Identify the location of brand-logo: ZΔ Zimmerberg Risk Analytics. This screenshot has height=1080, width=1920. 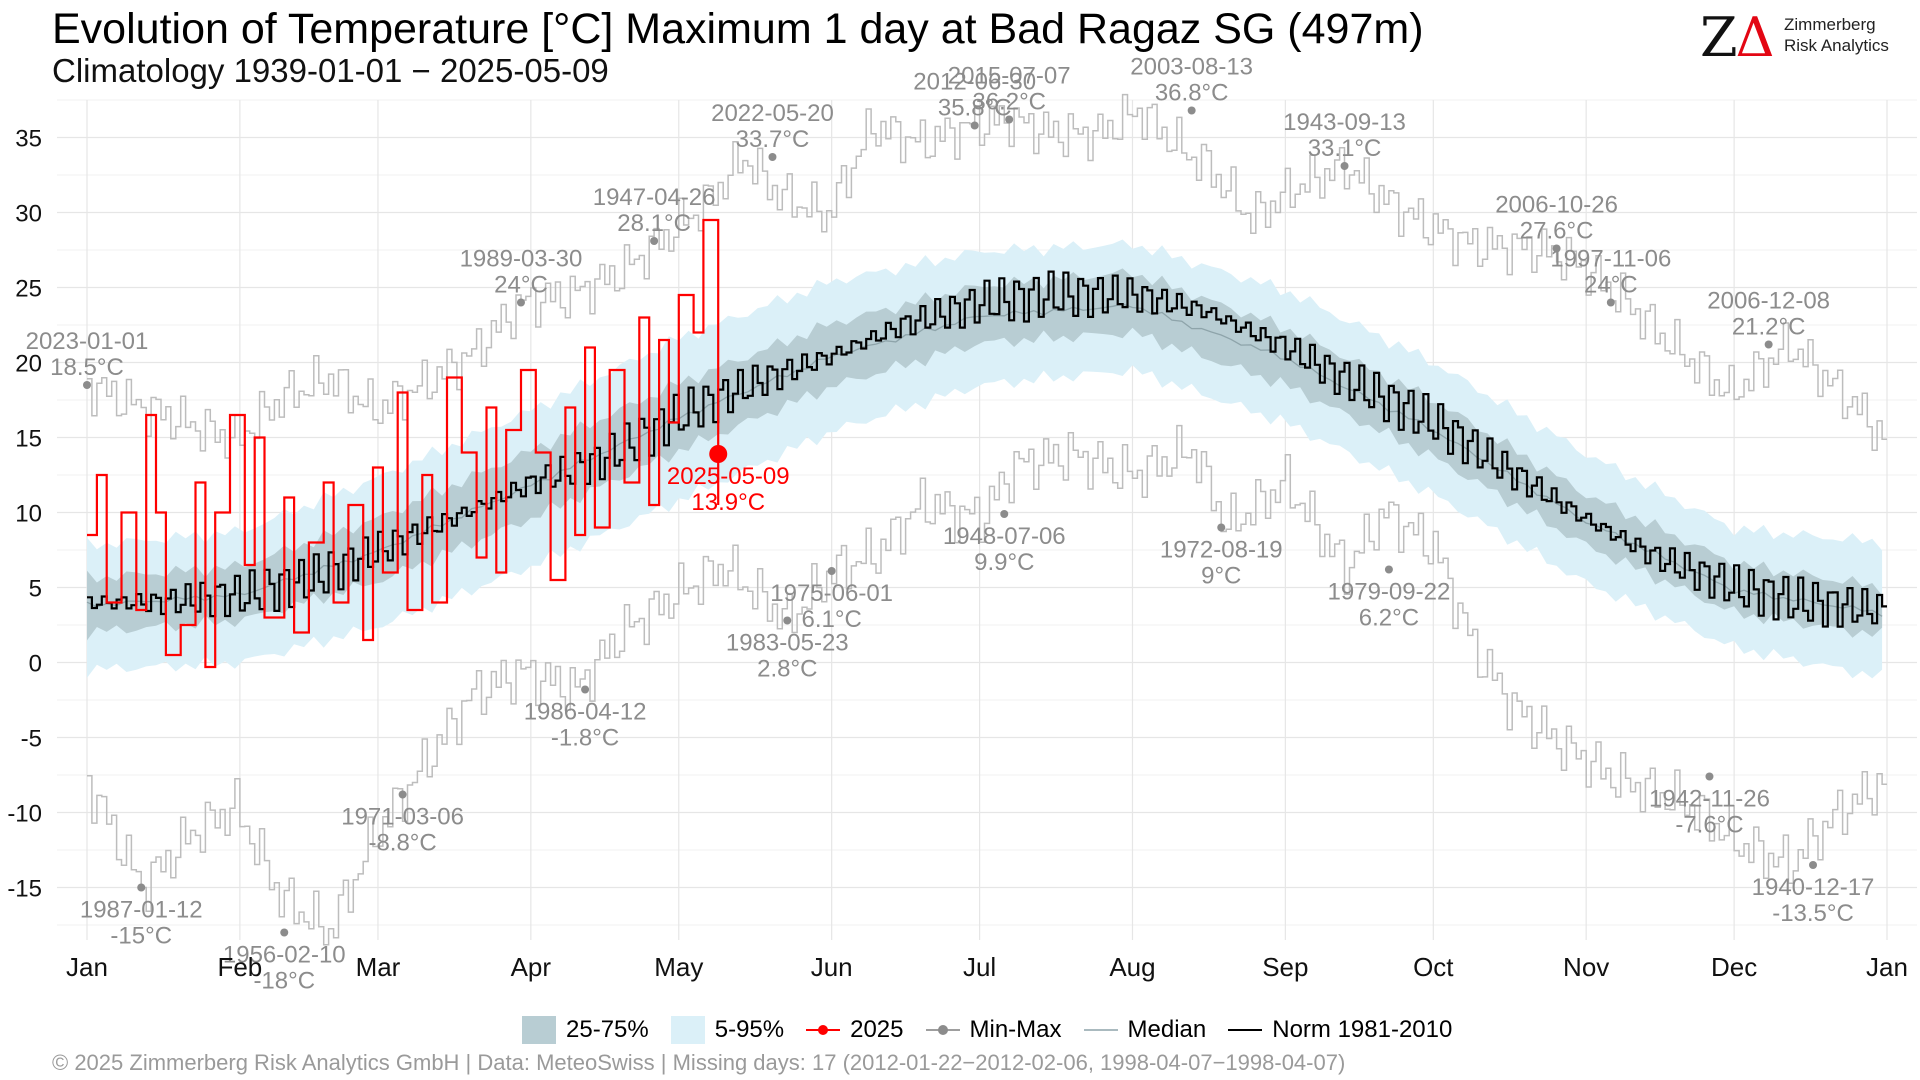
(1805, 38).